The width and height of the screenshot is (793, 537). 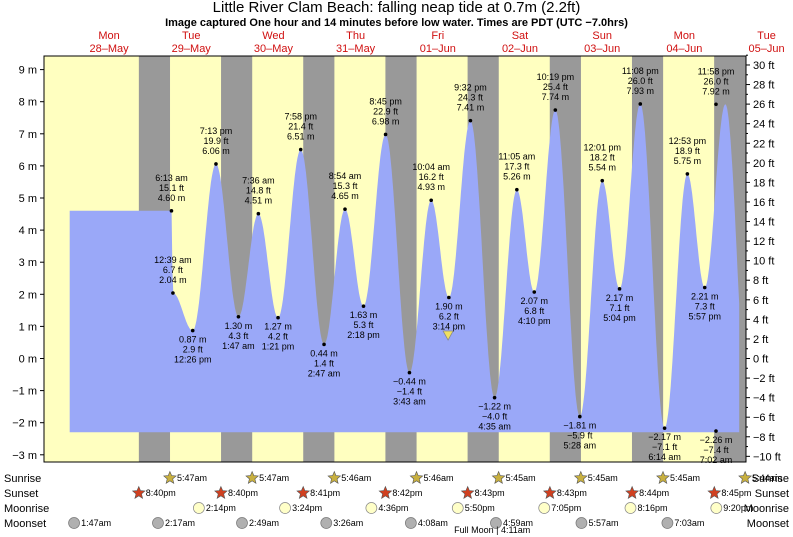 I want to click on extreme-height-m: 5.54 m, so click(x=602, y=168).